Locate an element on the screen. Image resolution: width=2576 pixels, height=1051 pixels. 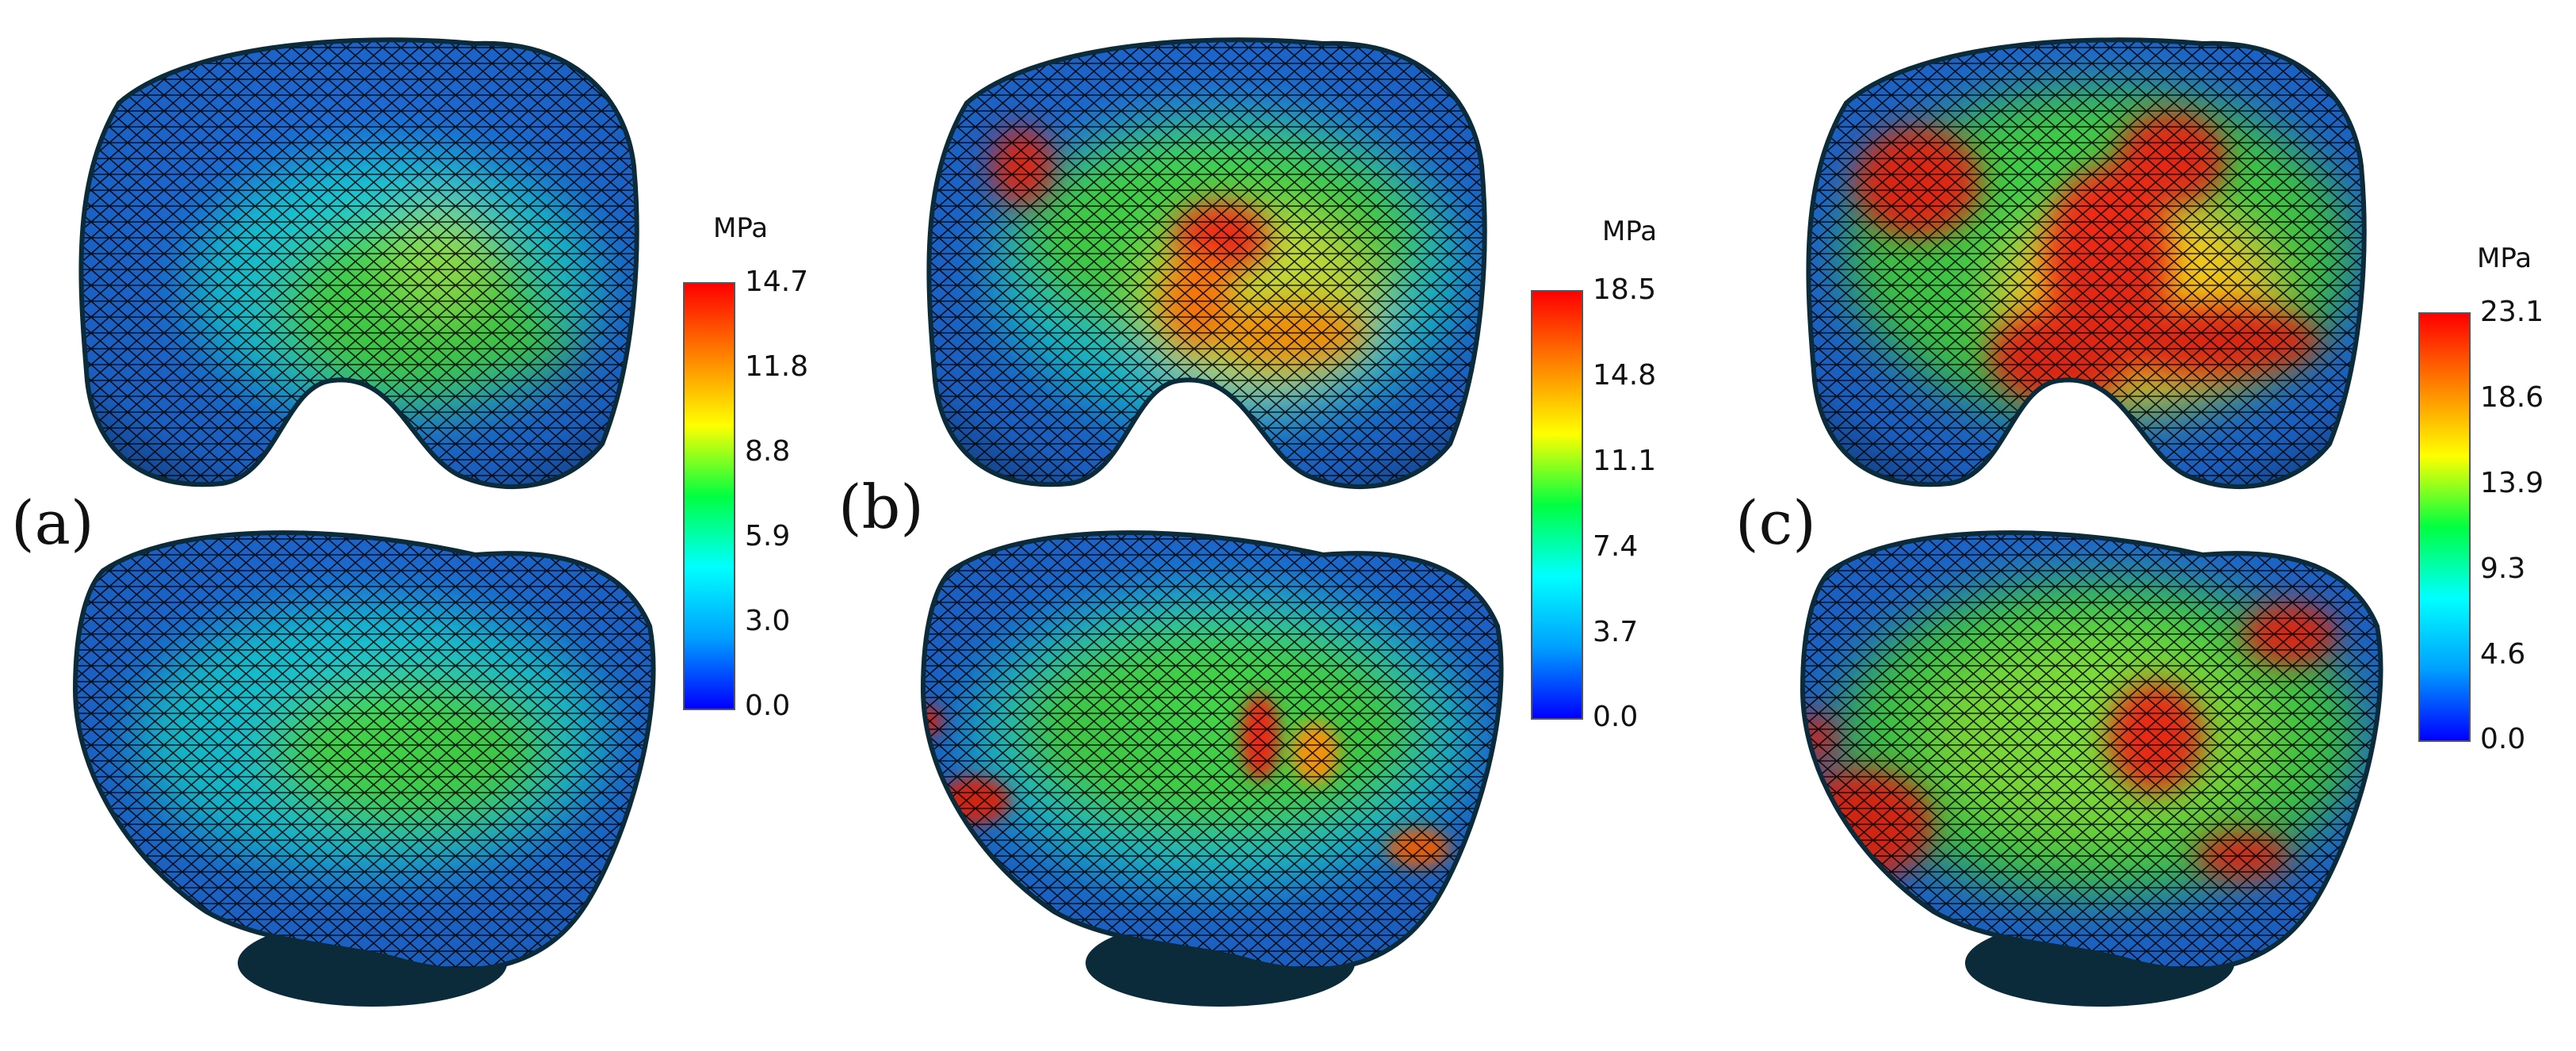
tick-c-1: 18.6 is located at coordinates (2512, 397).